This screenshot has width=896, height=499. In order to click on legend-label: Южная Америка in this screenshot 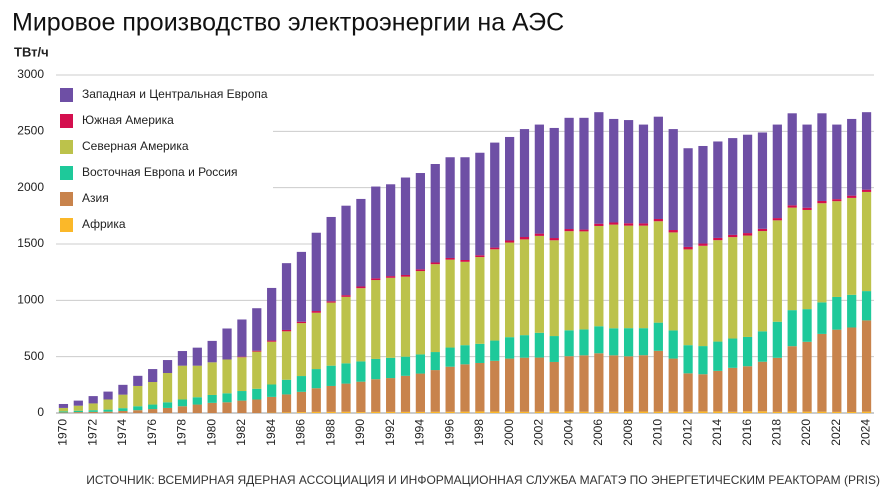, I will do `click(128, 120)`.